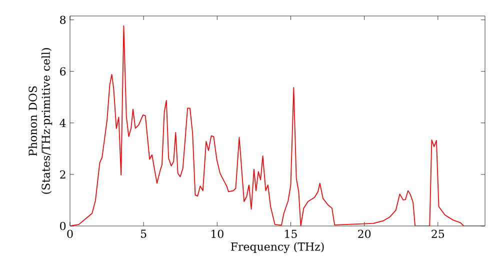 This screenshot has height=280, width=500. I want to click on x-tick-label: 15, so click(291, 234).